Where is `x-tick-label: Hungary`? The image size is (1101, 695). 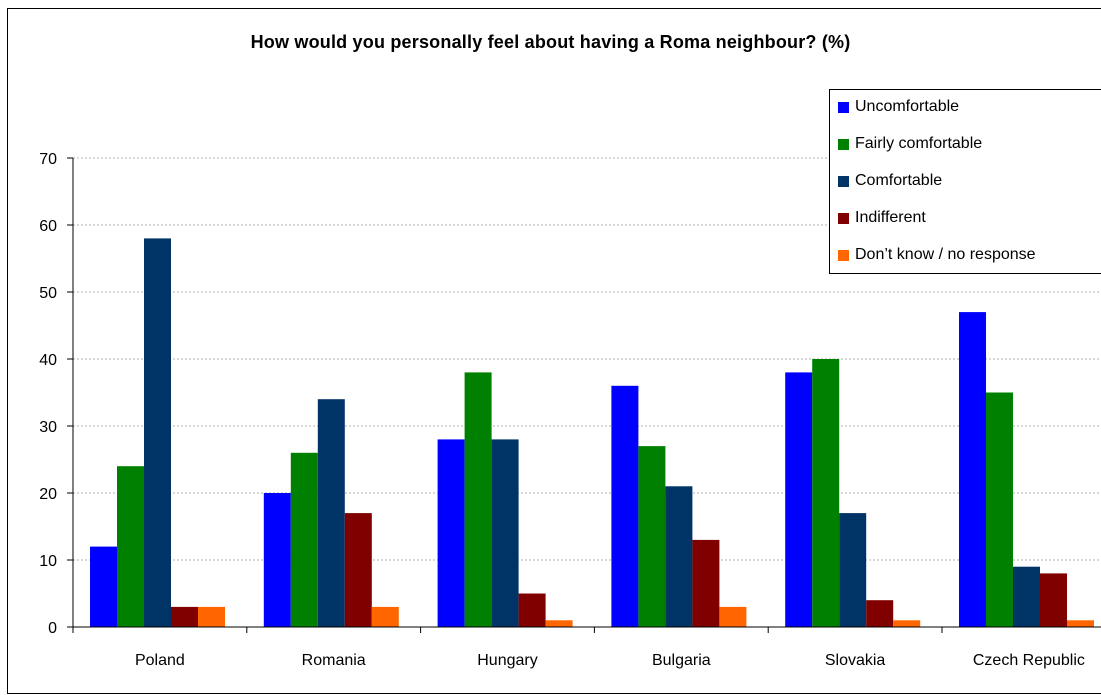
x-tick-label: Hungary is located at coordinates (507, 660).